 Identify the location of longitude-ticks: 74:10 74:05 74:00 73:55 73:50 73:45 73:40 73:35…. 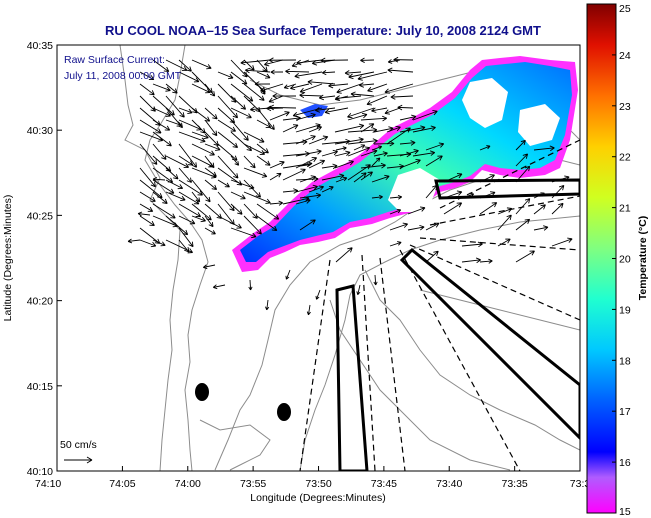
(312, 478).